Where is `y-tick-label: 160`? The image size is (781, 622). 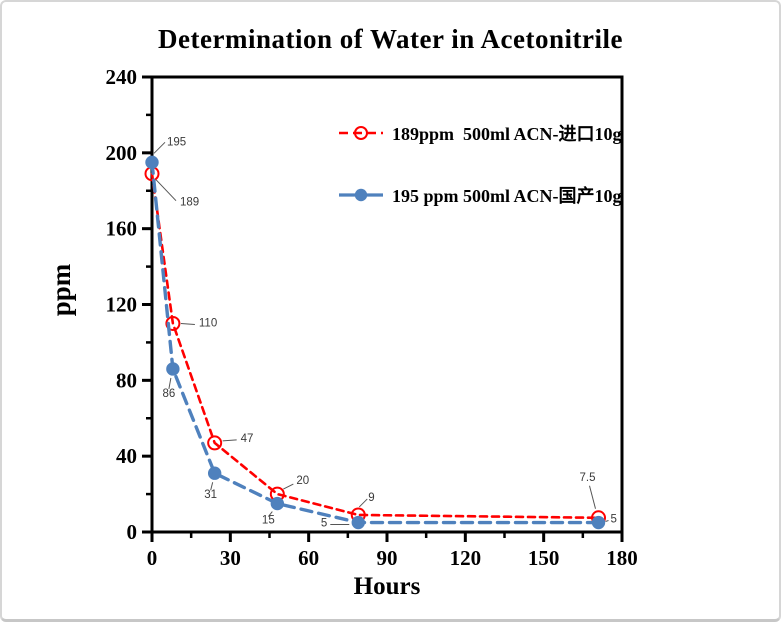
y-tick-label: 160 is located at coordinates (122, 229).